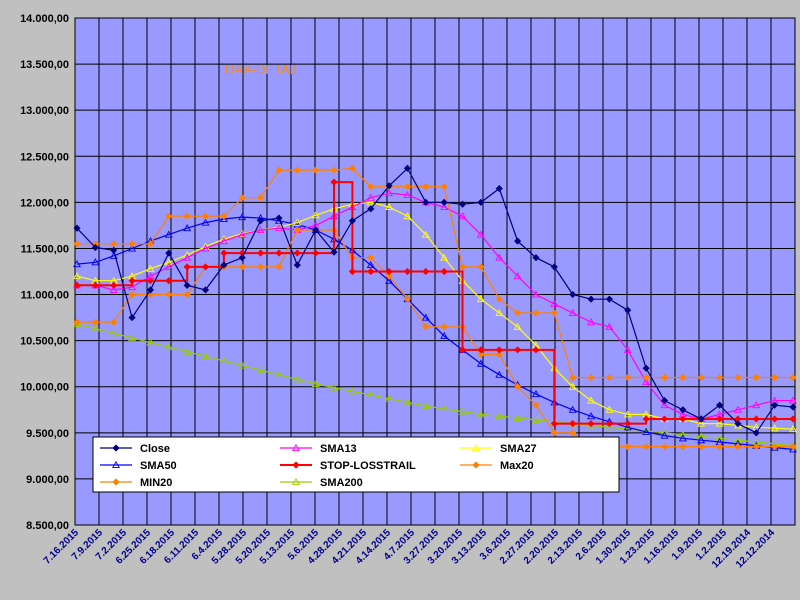 The image size is (800, 600). Describe the element at coordinates (44, 388) in the screenshot. I see `y-tick-label: 10.000,00` at that location.